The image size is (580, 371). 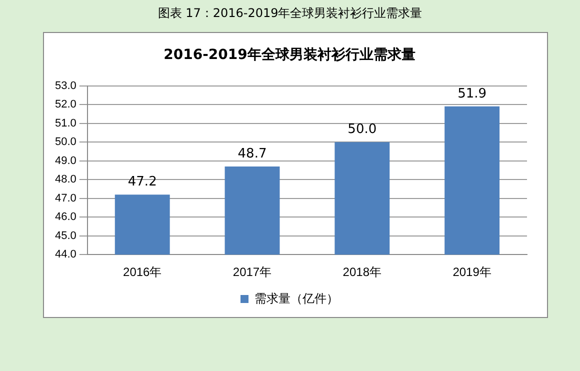 I want to click on y-tick-label: 52.0, so click(x=65, y=104).